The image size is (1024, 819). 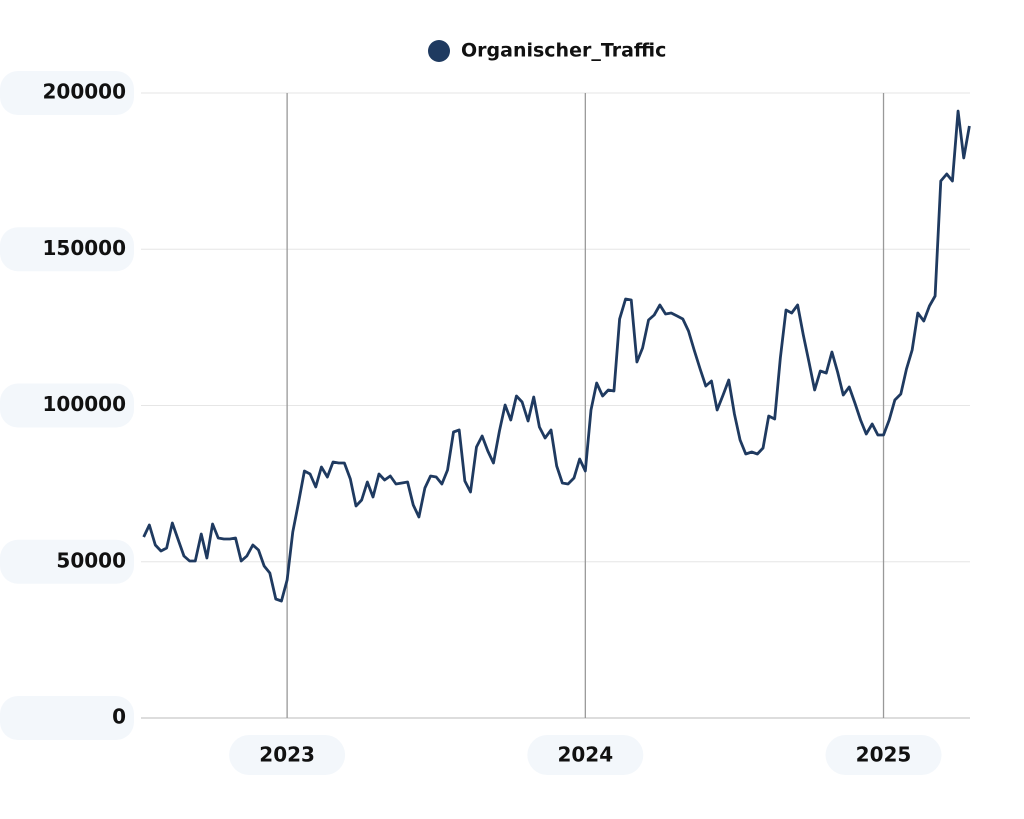 What do you see at coordinates (85, 92) in the screenshot?
I see `y-tick-label: 200000` at bounding box center [85, 92].